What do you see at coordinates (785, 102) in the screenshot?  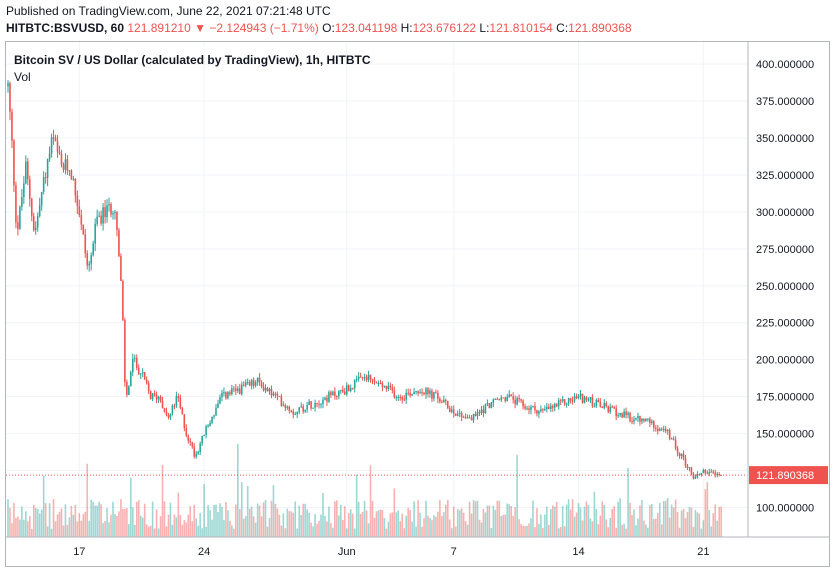 I see `y-tick-label: 375.000000` at bounding box center [785, 102].